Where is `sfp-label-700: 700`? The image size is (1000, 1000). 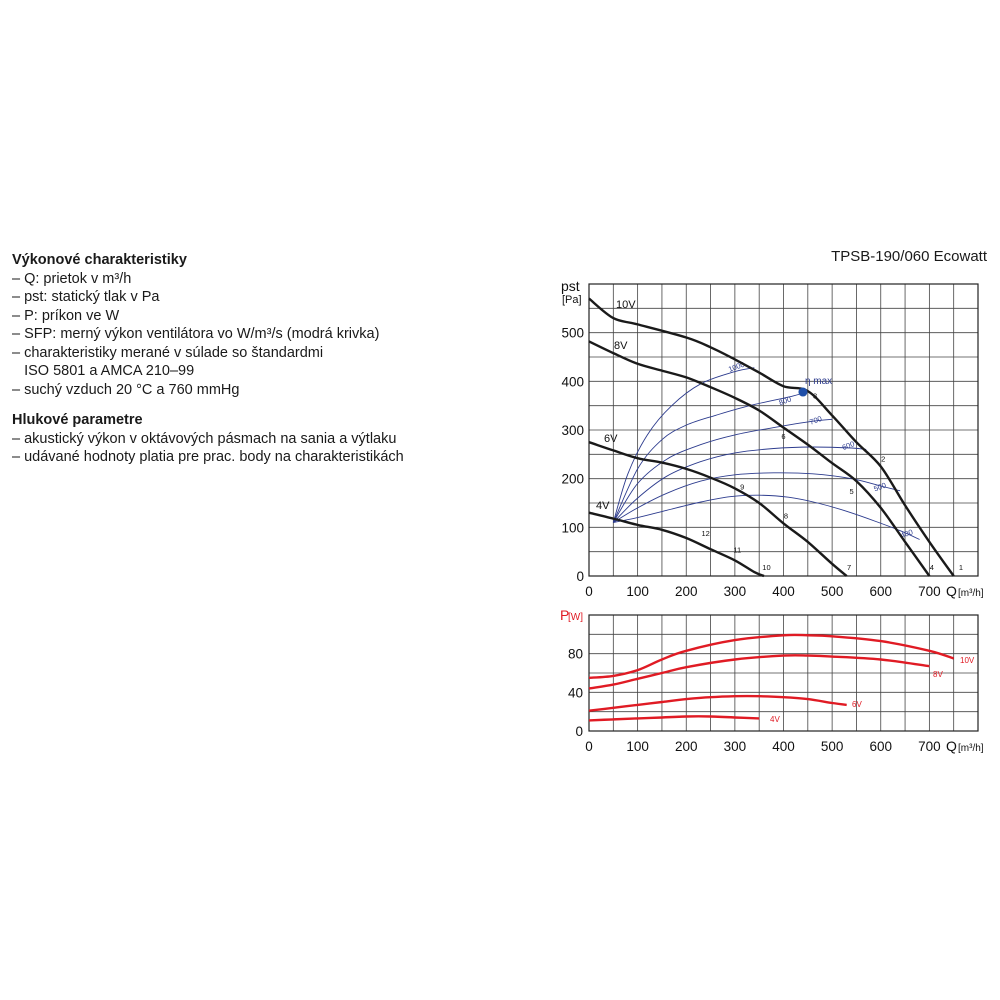 sfp-label-700: 700 is located at coordinates (815, 420).